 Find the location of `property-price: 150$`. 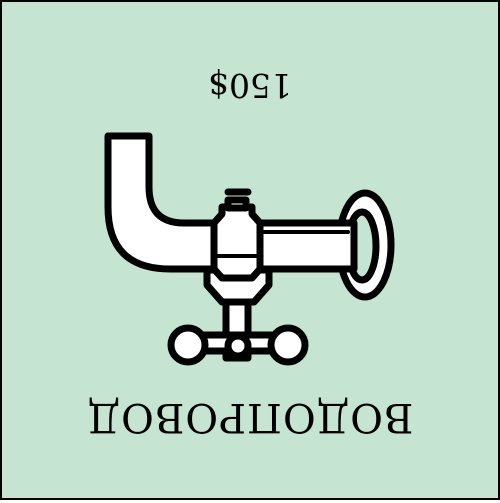

property-price: 150$ is located at coordinates (250, 85).